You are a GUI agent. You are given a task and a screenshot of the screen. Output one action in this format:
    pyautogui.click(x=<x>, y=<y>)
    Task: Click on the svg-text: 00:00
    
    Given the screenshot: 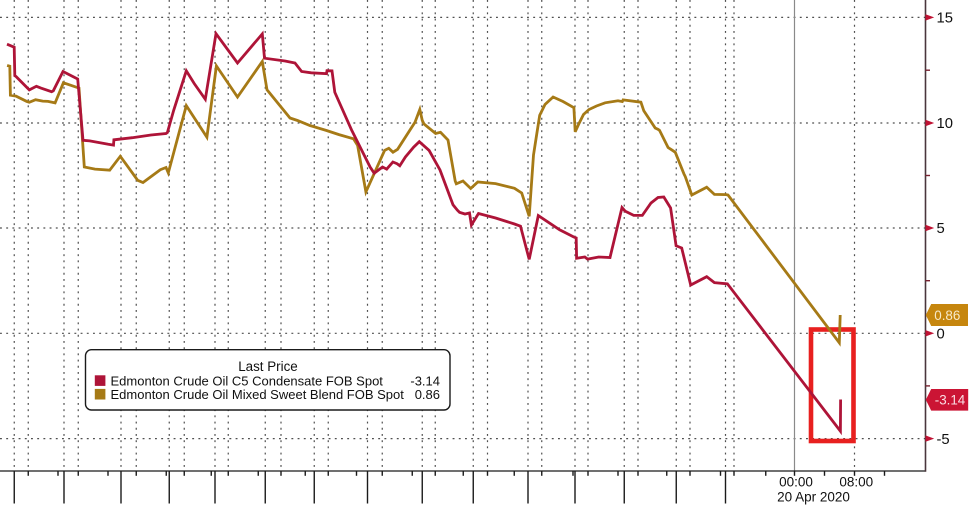 What is the action you would take?
    pyautogui.click(x=796, y=481)
    